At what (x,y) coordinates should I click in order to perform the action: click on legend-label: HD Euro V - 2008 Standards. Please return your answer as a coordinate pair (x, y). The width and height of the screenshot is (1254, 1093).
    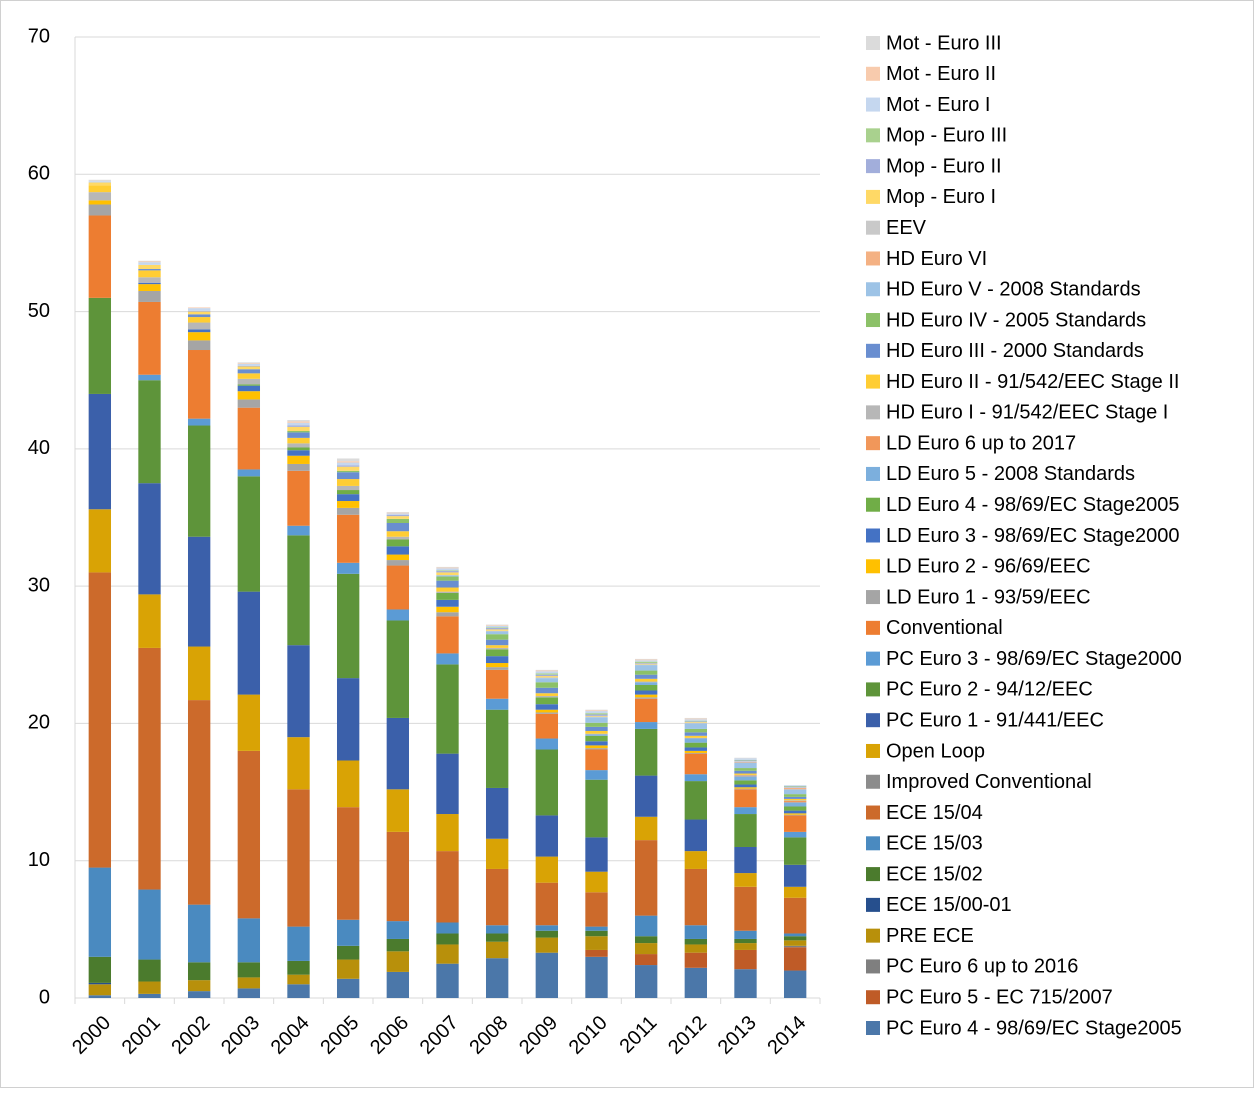
    Looking at the image, I should click on (1013, 290).